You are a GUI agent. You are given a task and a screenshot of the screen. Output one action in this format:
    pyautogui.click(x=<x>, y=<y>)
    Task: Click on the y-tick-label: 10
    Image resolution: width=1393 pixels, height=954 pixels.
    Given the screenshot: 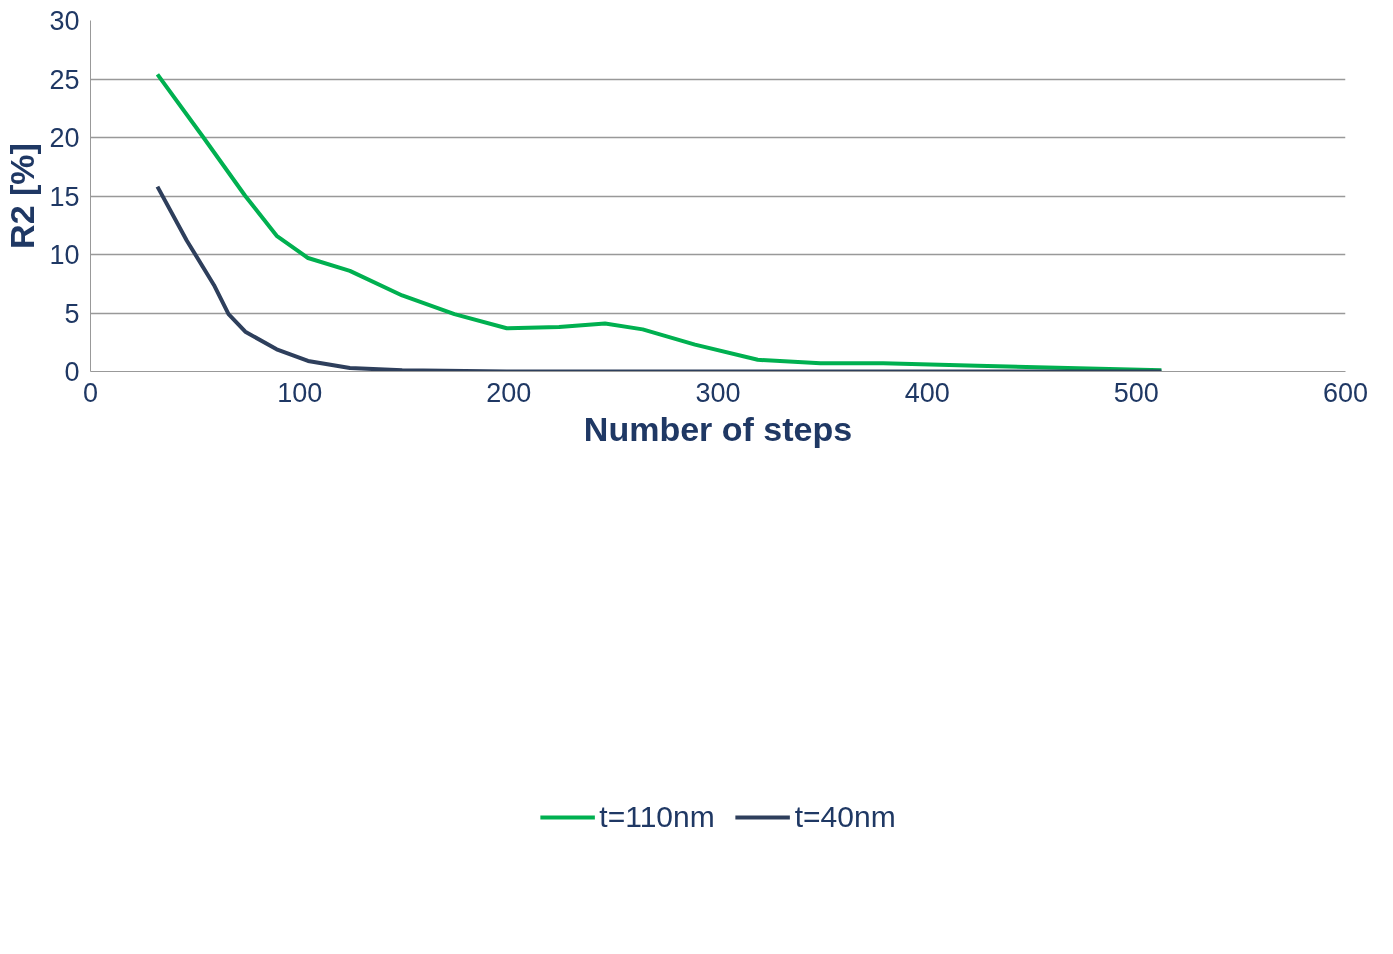 What is the action you would take?
    pyautogui.click(x=64, y=255)
    